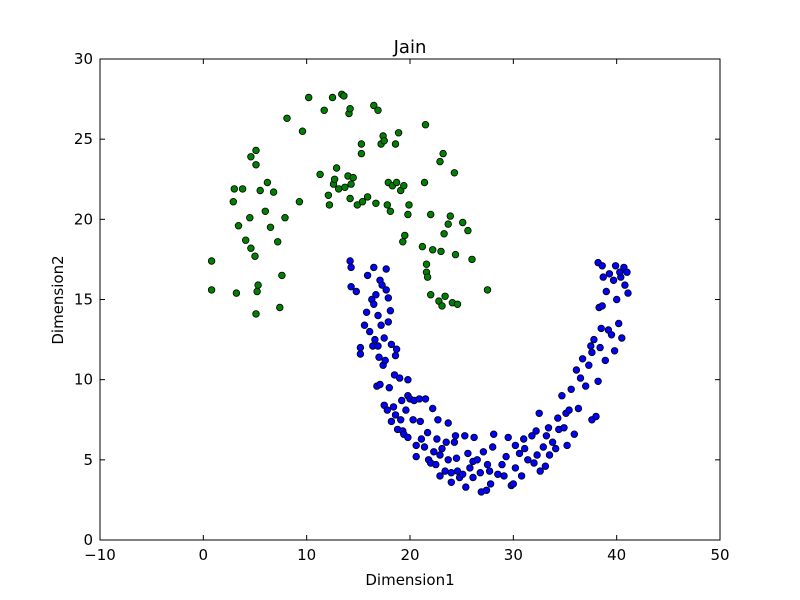 This screenshot has height=600, width=800. What do you see at coordinates (204, 555) in the screenshot?
I see `x-tick-label-1: 0` at bounding box center [204, 555].